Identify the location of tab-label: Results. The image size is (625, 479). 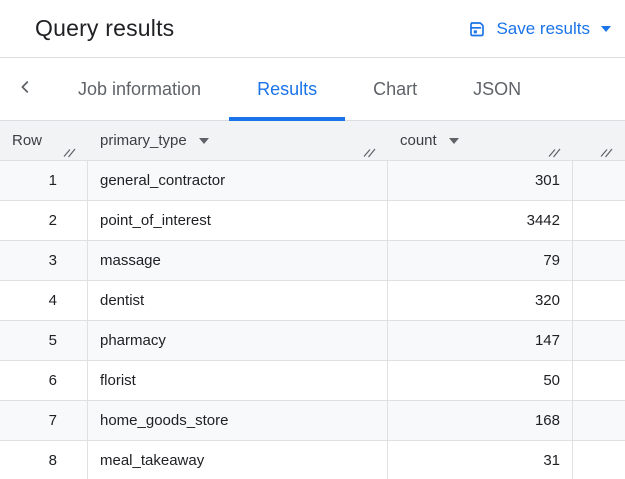
(287, 88).